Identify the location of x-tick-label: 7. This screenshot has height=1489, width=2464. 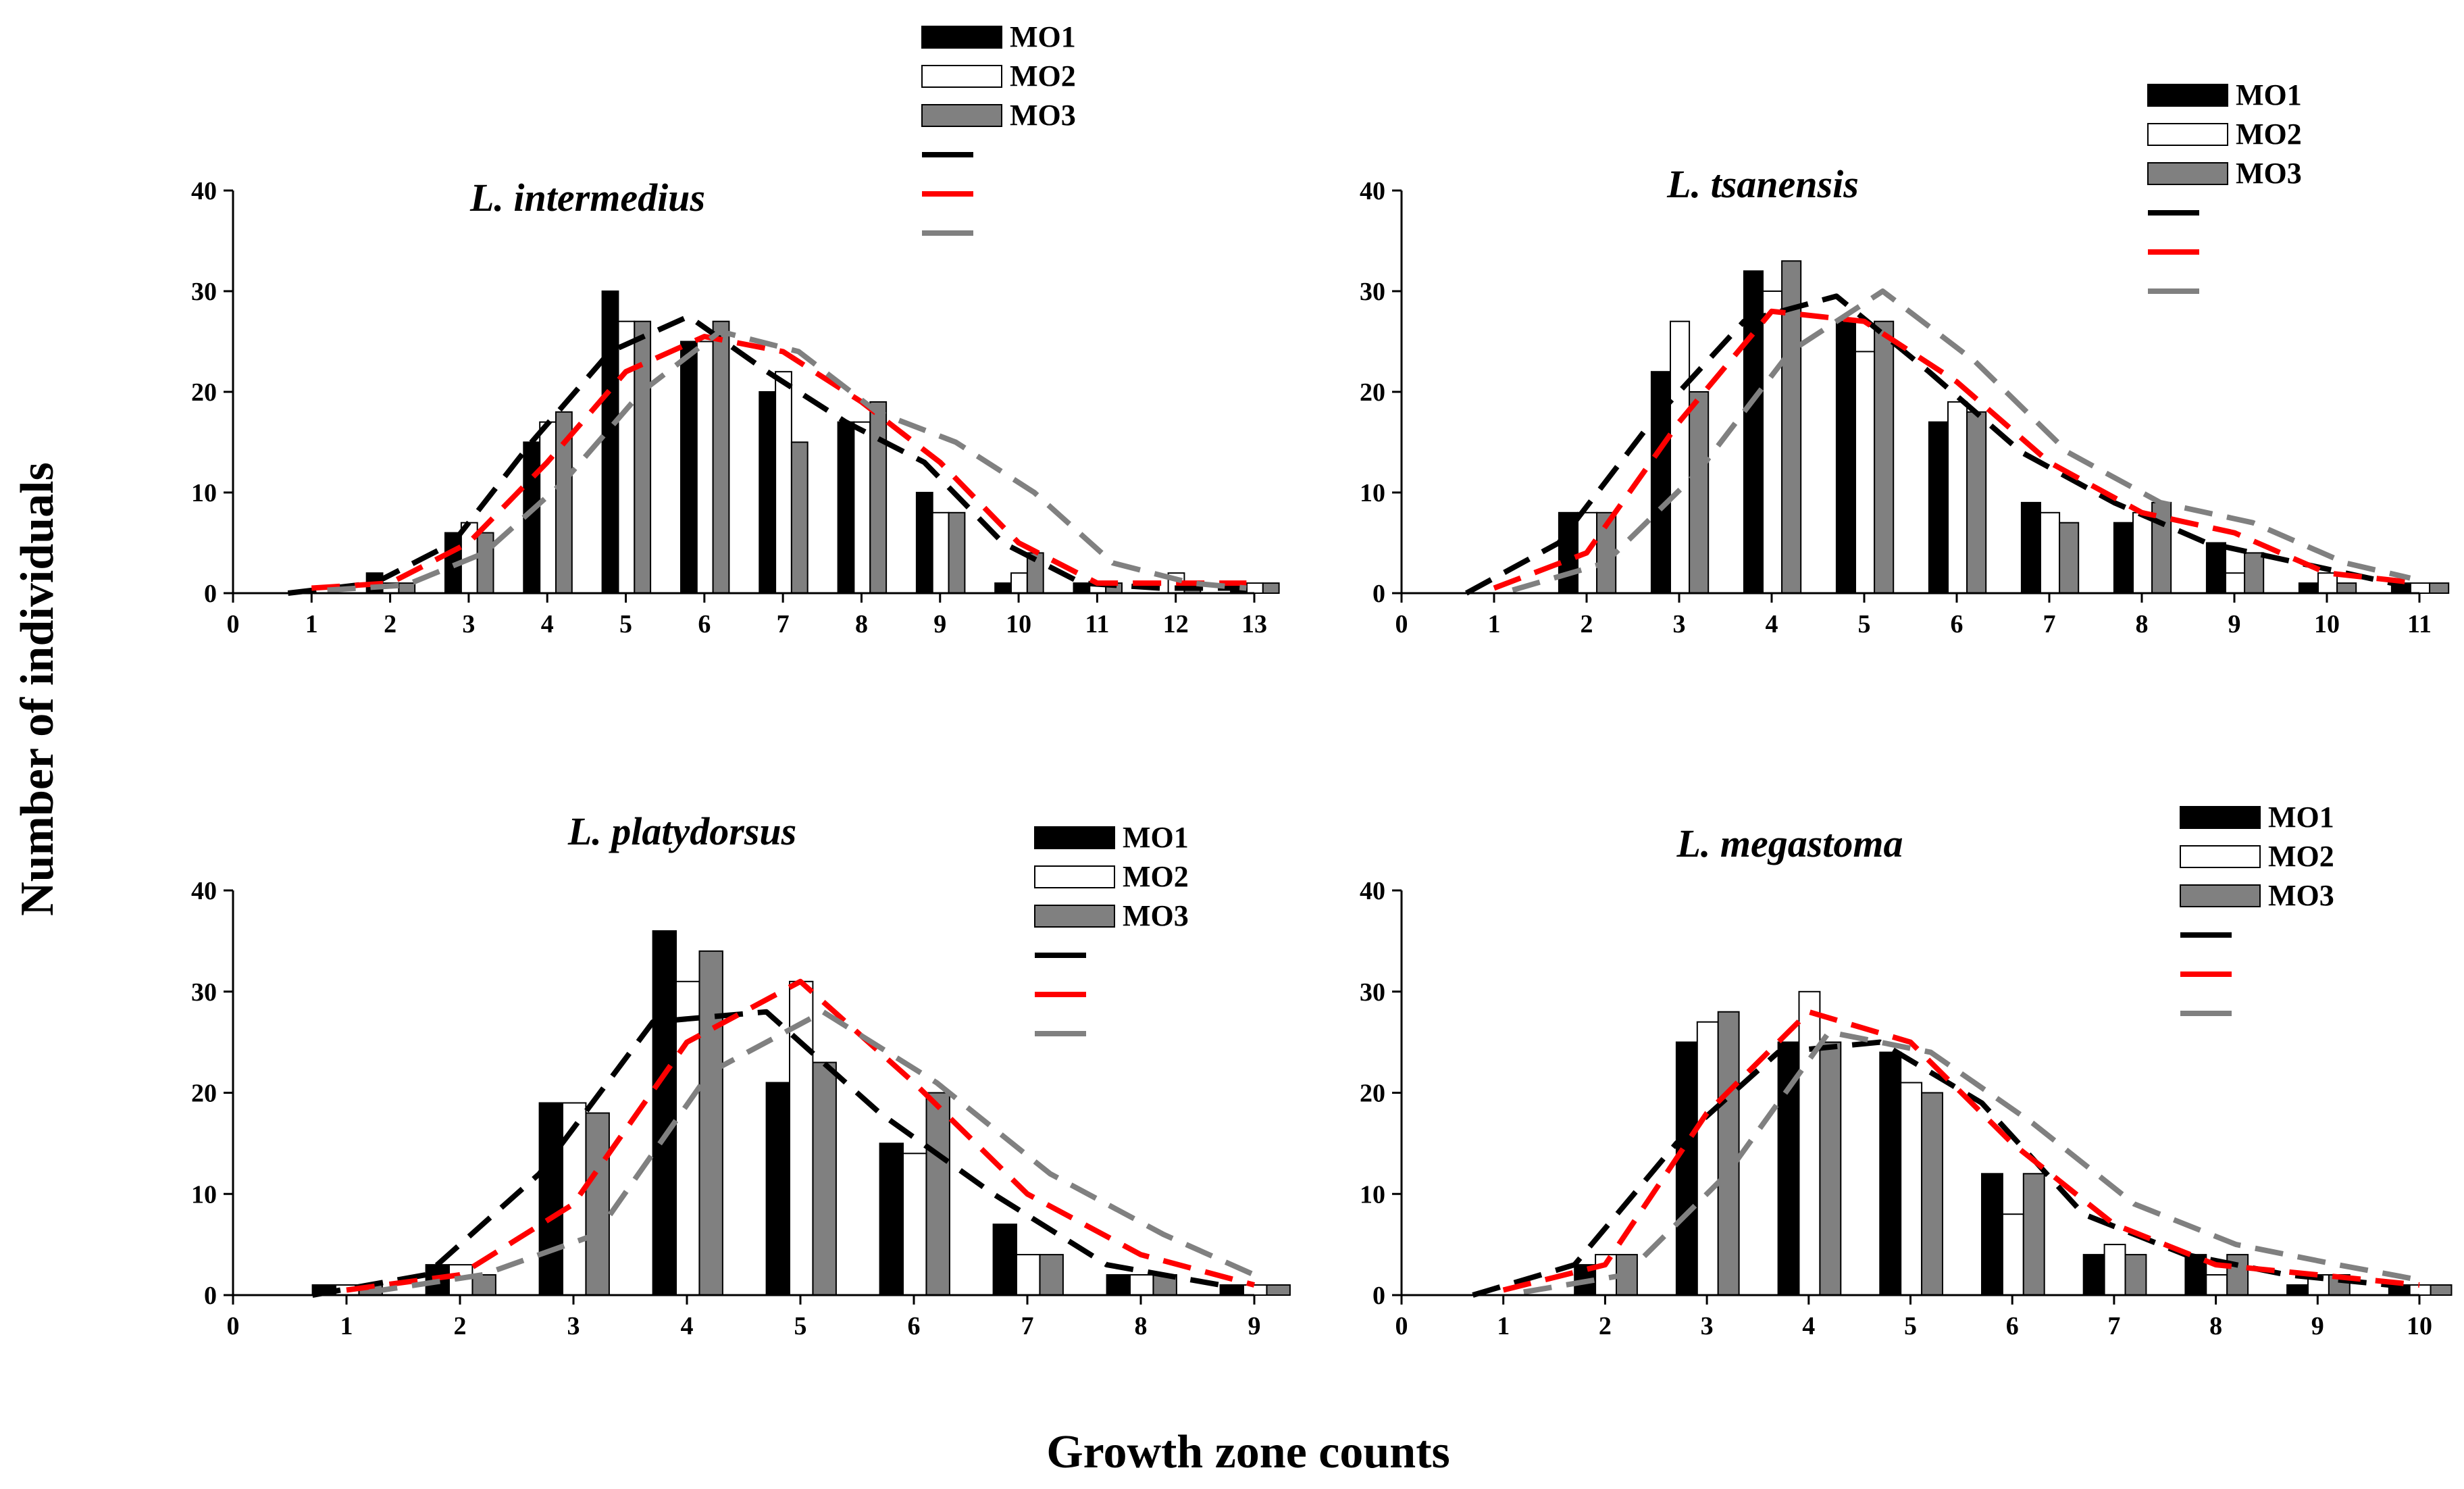
(1027, 1326).